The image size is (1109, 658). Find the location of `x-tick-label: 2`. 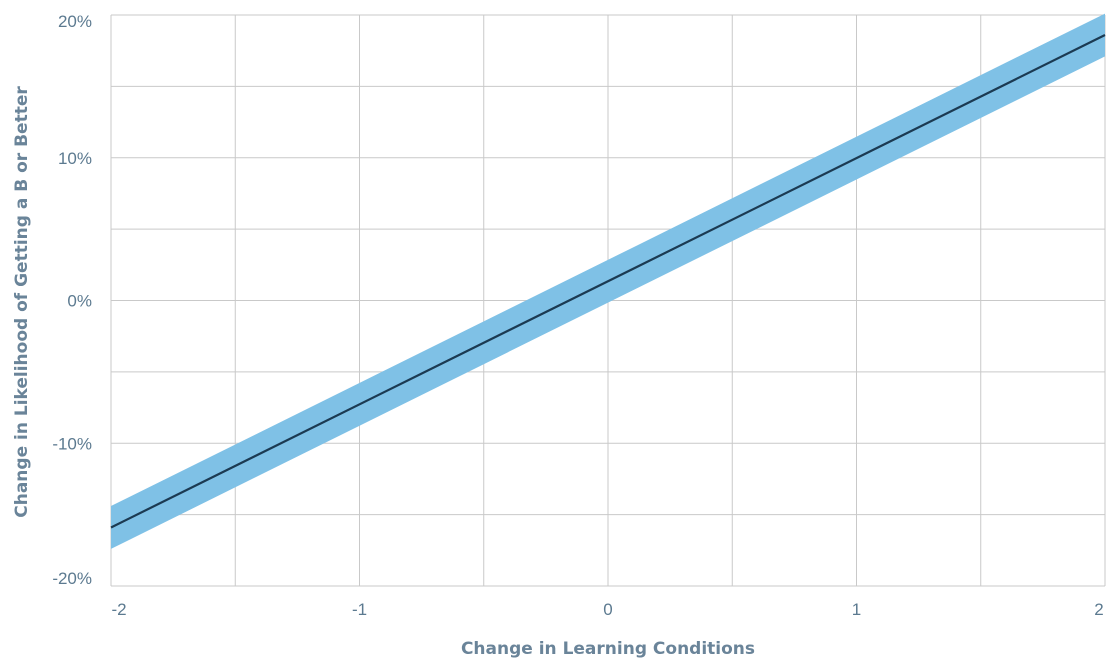

x-tick-label: 2 is located at coordinates (1098, 609).